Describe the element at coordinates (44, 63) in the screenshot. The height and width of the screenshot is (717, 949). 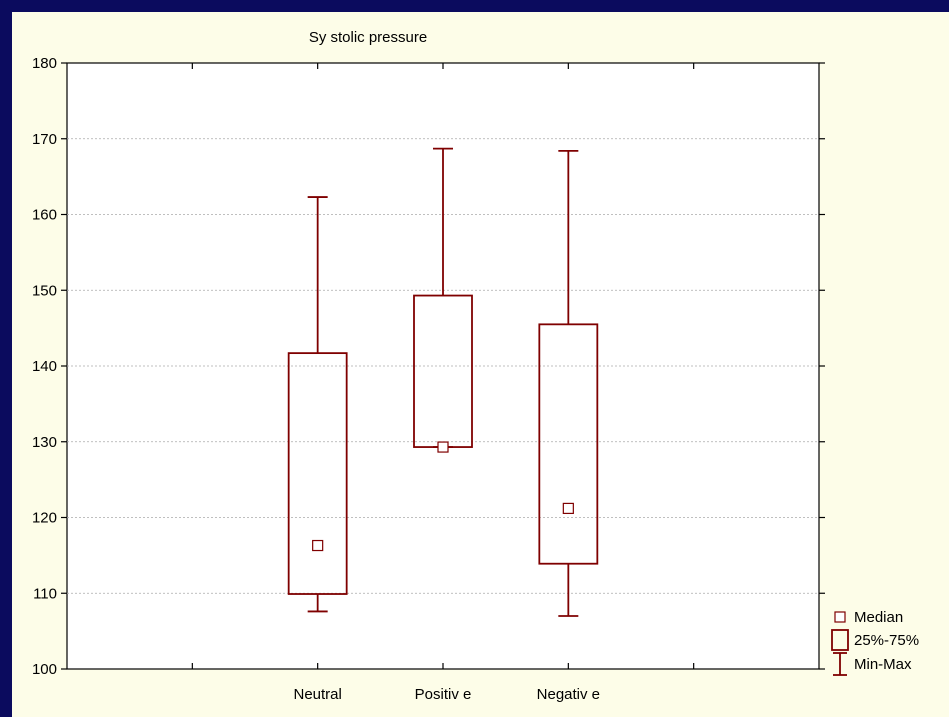
I see `y-tick-label: 180` at that location.